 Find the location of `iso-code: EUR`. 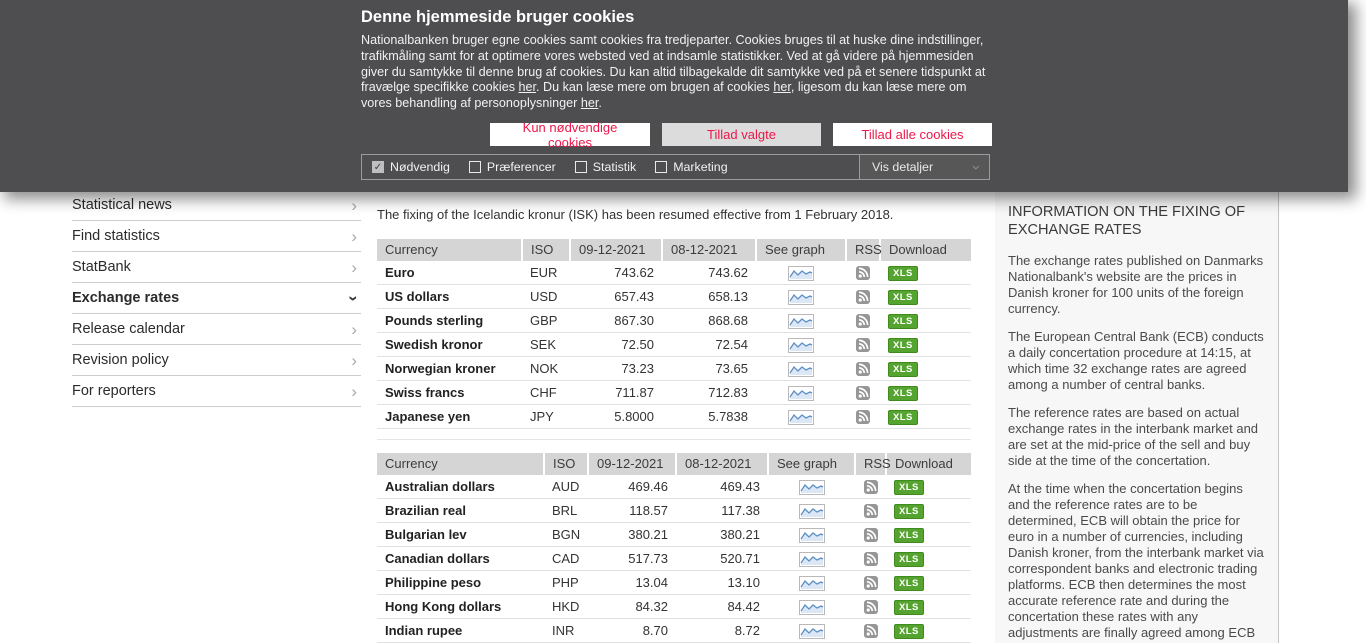

iso-code: EUR is located at coordinates (546, 273).